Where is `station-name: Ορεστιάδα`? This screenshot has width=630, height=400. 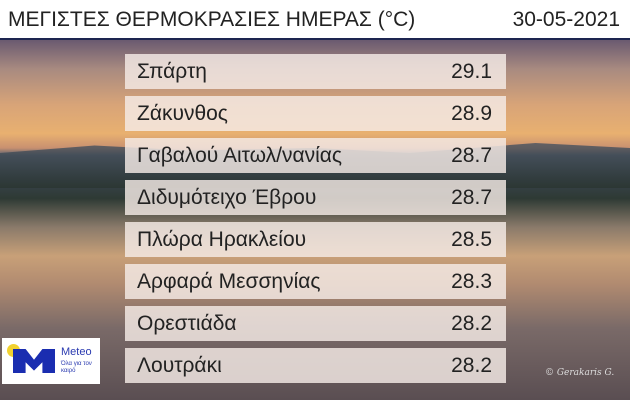 station-name: Ορεστιάδα is located at coordinates (187, 323).